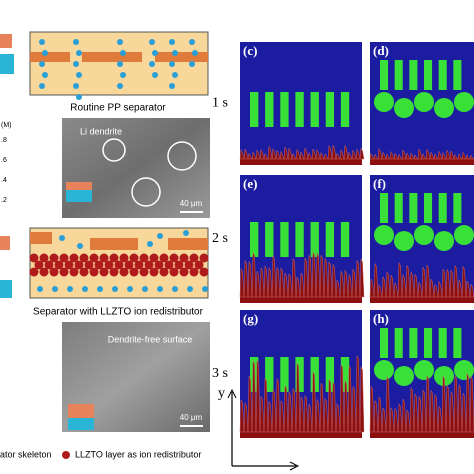 This screenshot has height=474, width=474. I want to click on caption: Separator with LLZTO ion redistributor, so click(118, 312).